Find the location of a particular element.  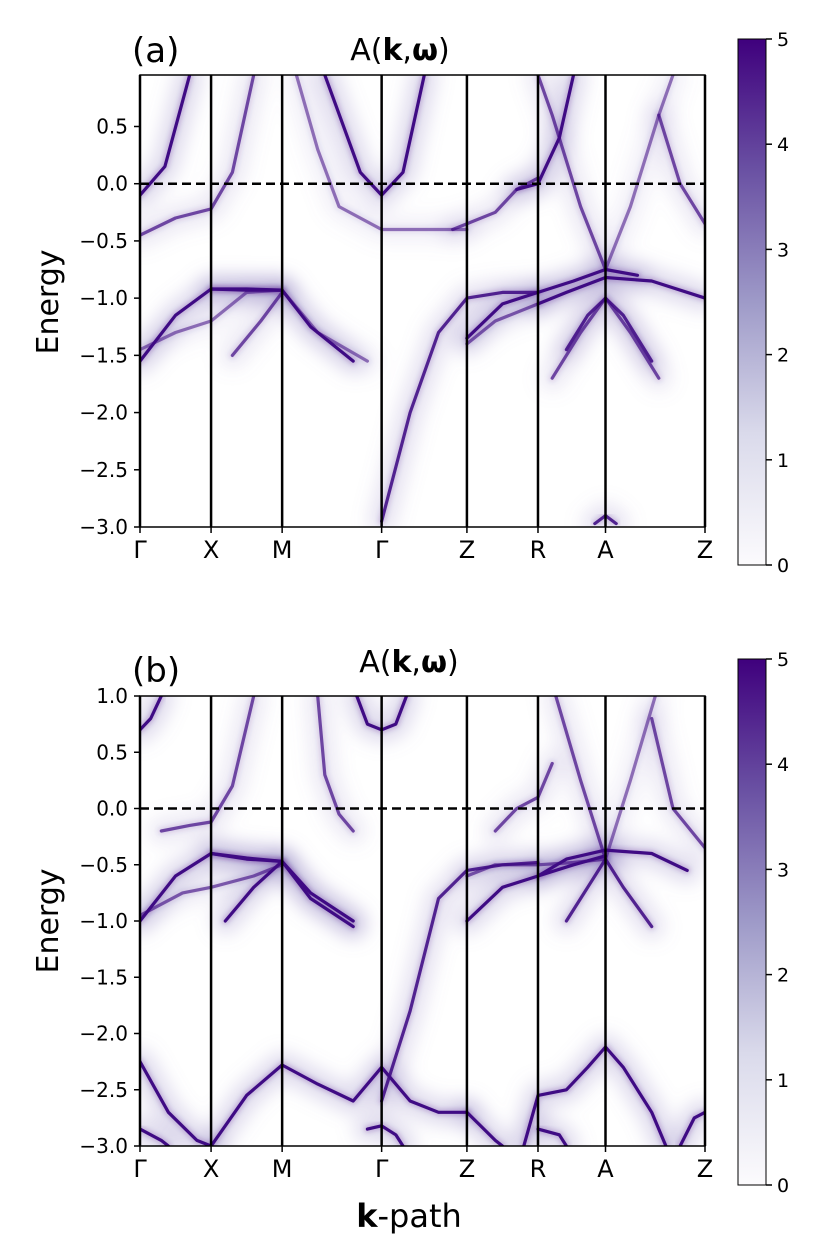

y-tick-label: 1.0 is located at coordinates (112, 696).